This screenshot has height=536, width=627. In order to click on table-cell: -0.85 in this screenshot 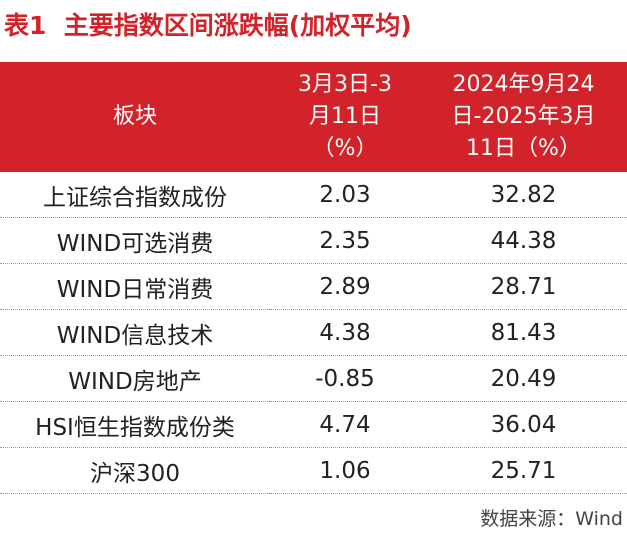, I will do `click(345, 378)`.